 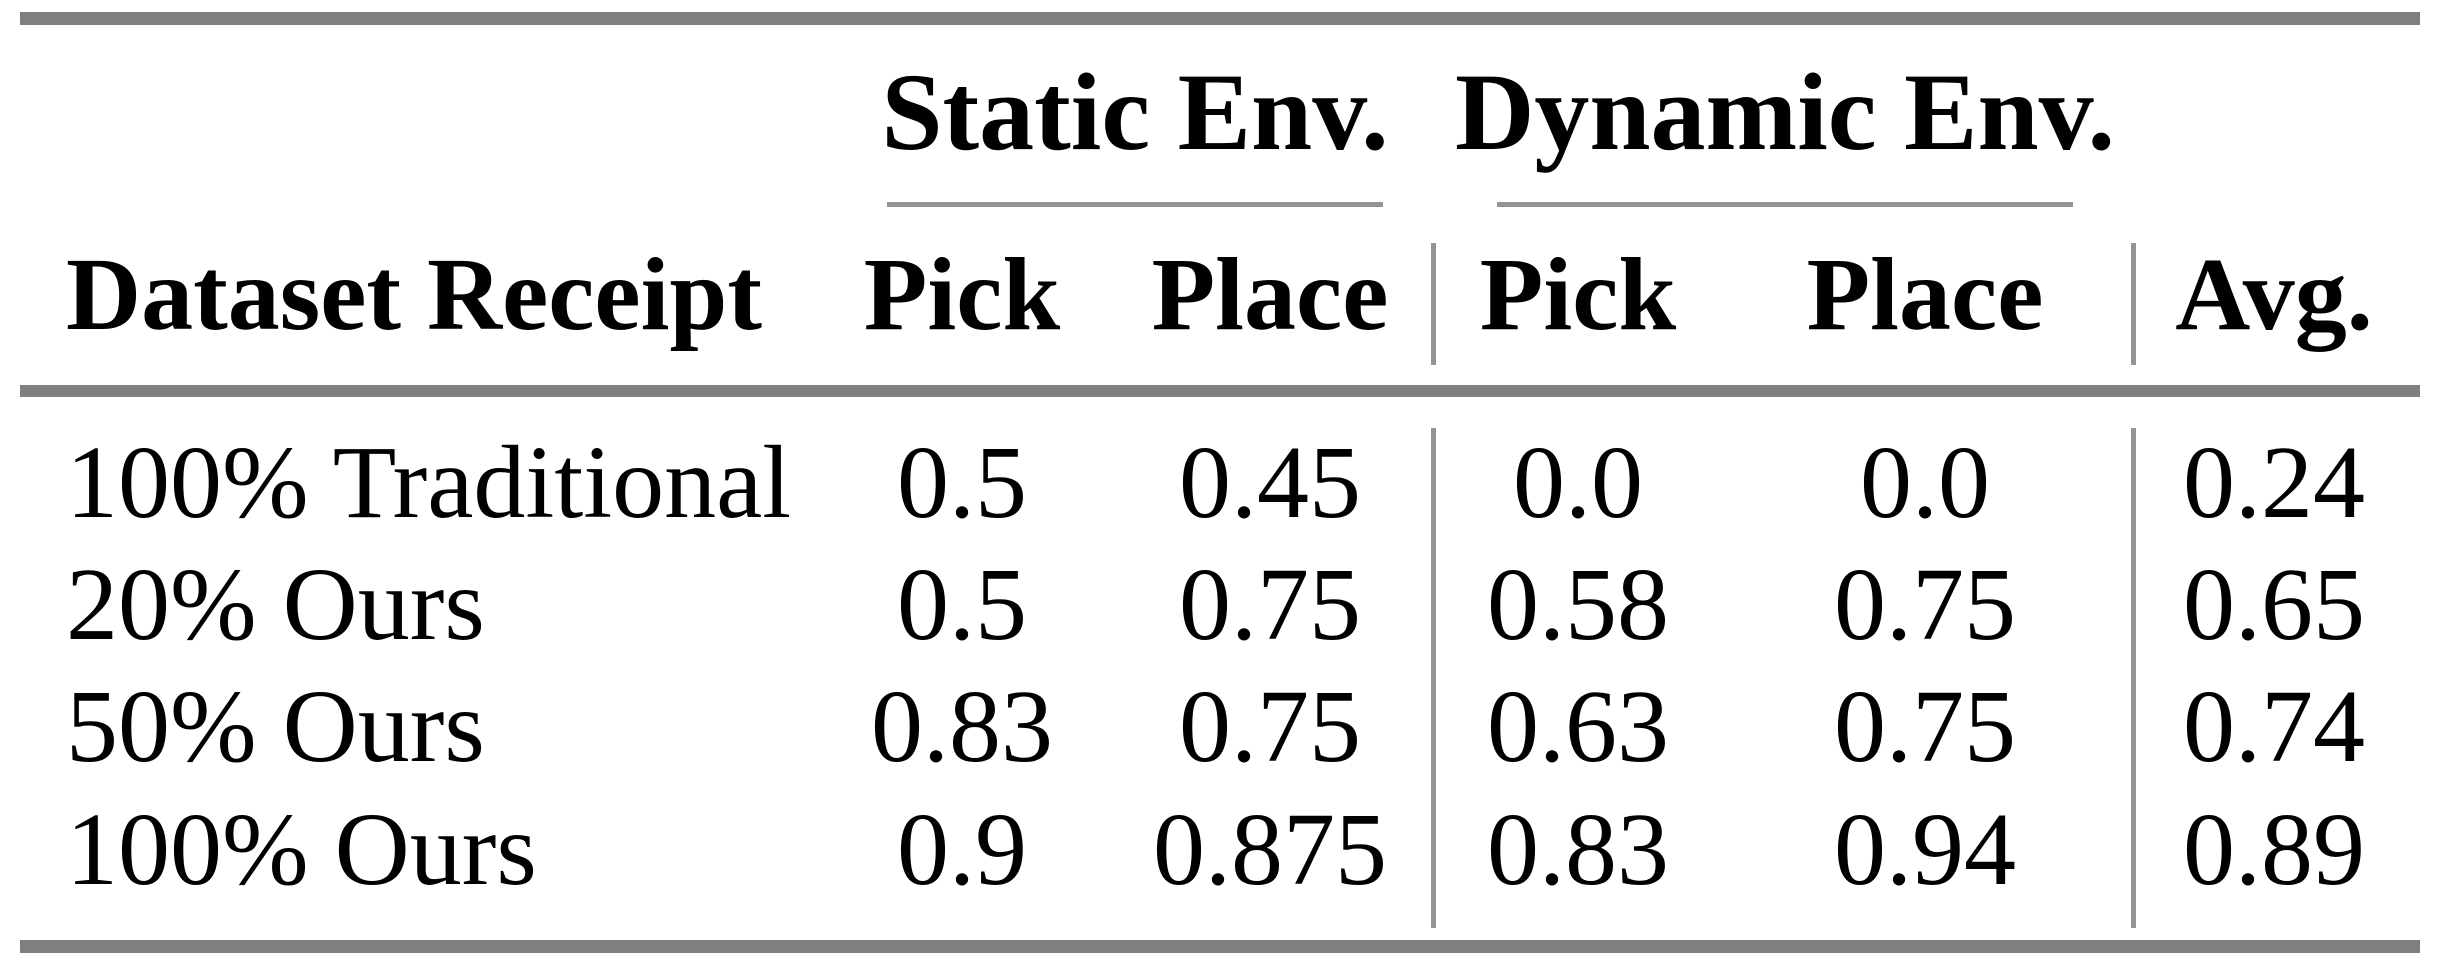 What do you see at coordinates (1925, 294) in the screenshot?
I see `column-header-place-dynamic: Place` at bounding box center [1925, 294].